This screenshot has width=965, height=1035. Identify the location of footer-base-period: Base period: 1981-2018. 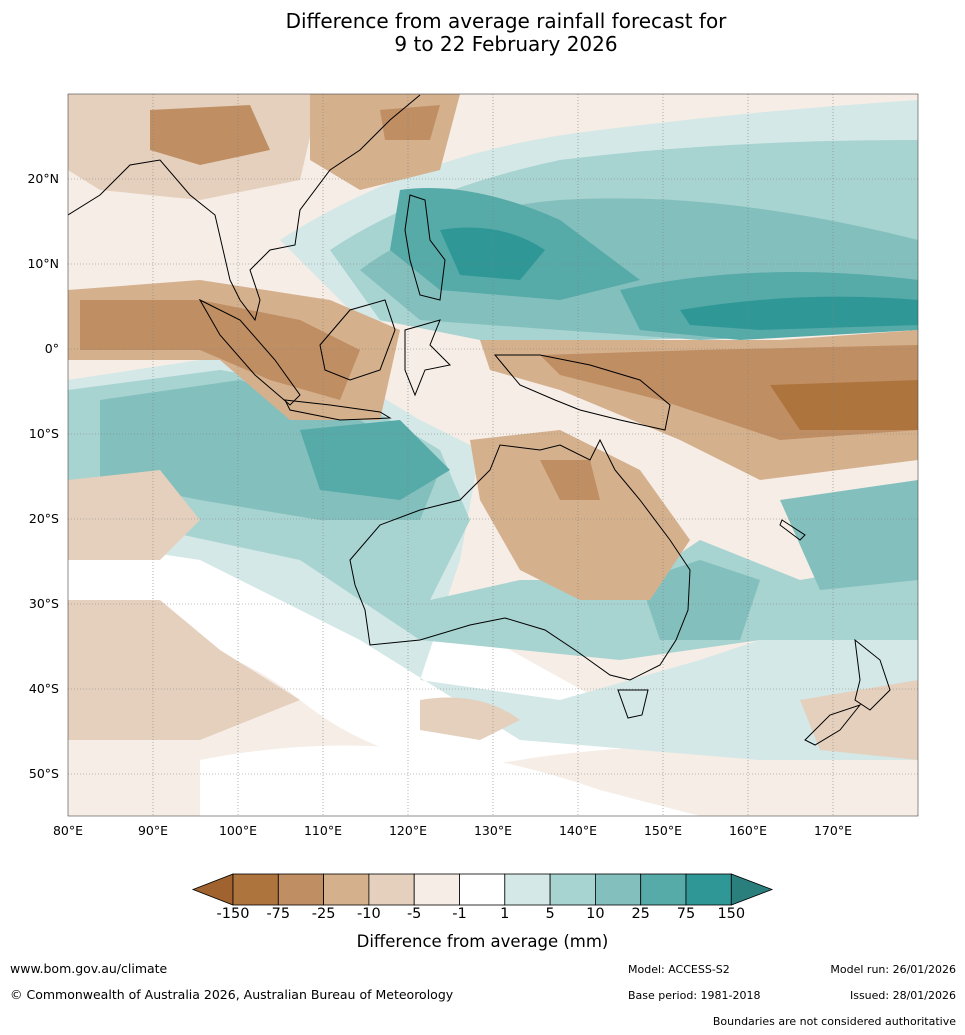
(694, 995).